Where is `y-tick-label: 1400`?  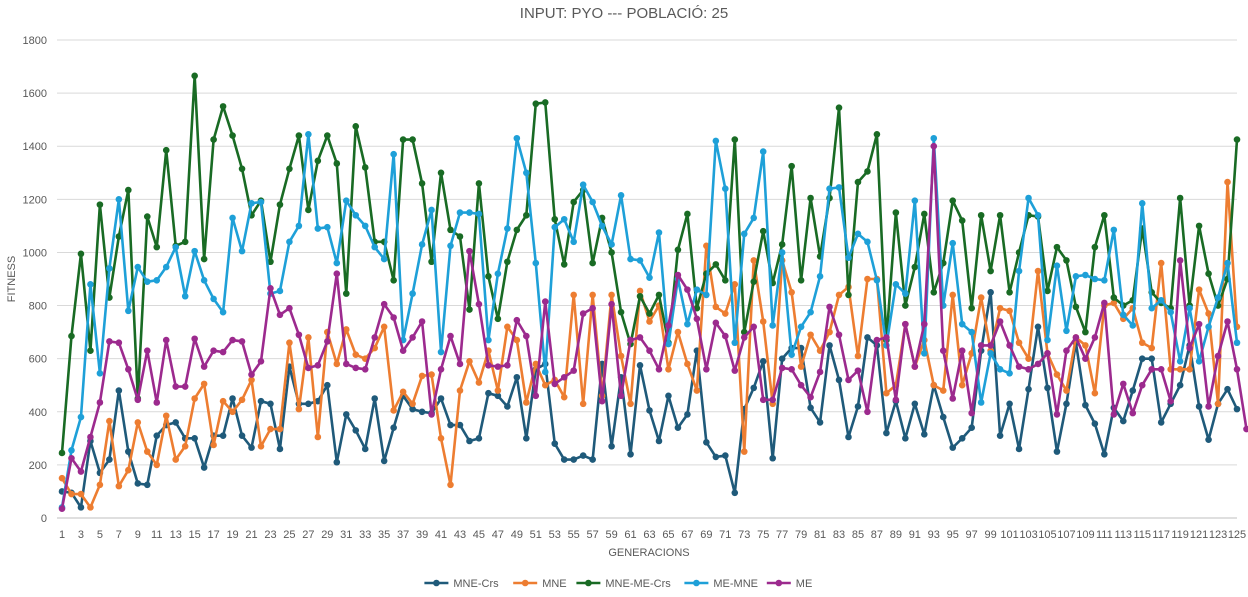
y-tick-label: 1400 is located at coordinates (35, 147).